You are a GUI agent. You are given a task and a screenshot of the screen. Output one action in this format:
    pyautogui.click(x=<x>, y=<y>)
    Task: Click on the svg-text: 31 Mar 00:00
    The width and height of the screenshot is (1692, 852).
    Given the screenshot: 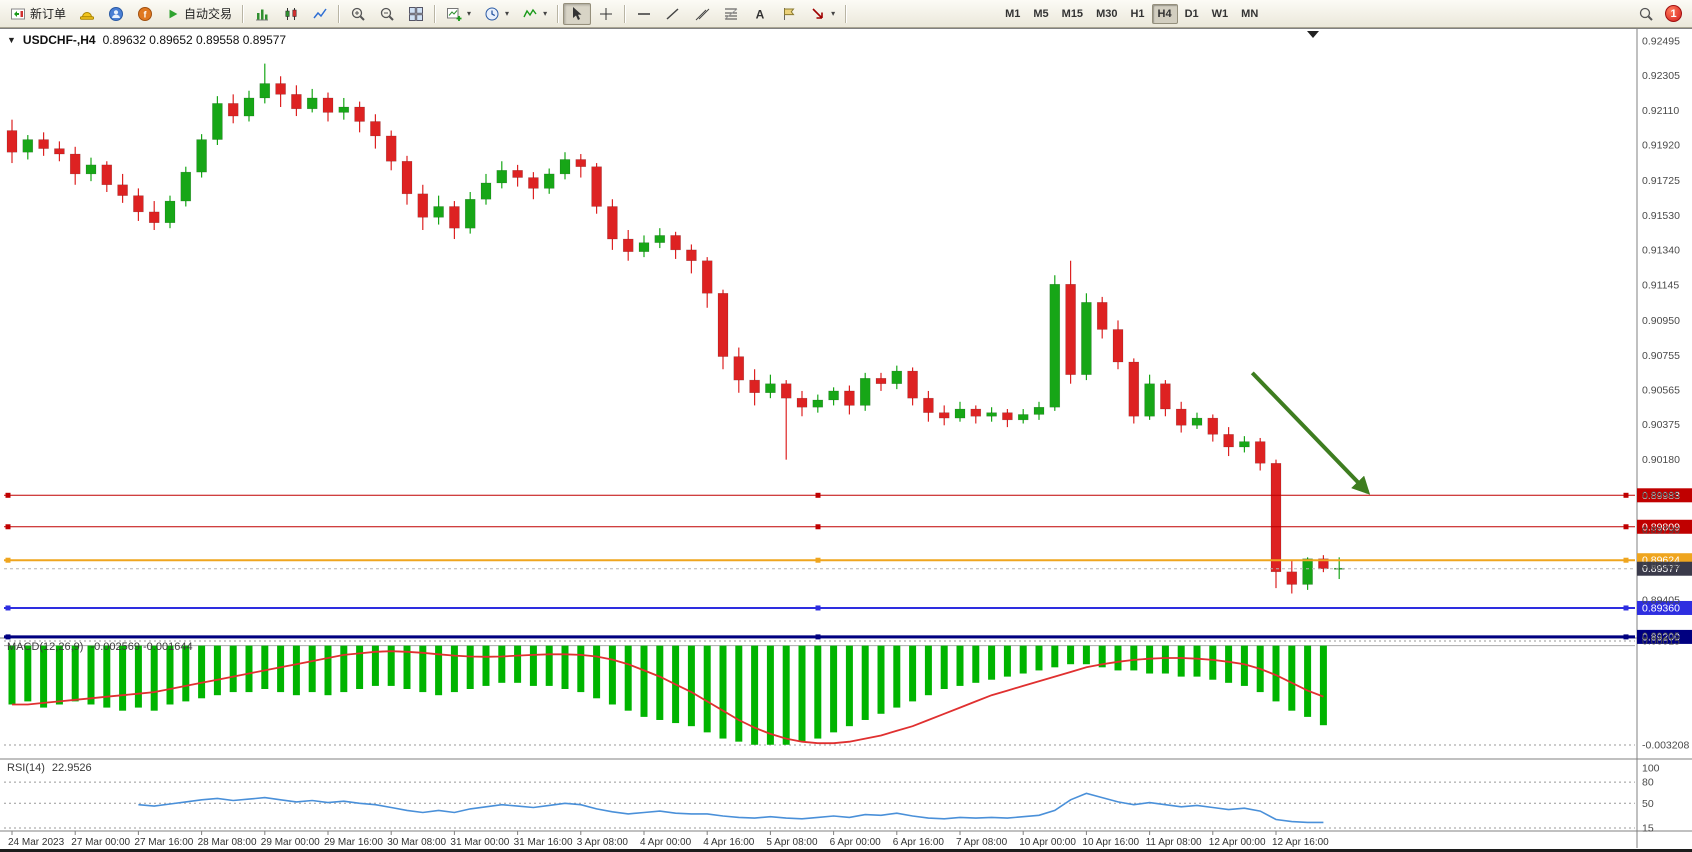 What is the action you would take?
    pyautogui.click(x=479, y=842)
    